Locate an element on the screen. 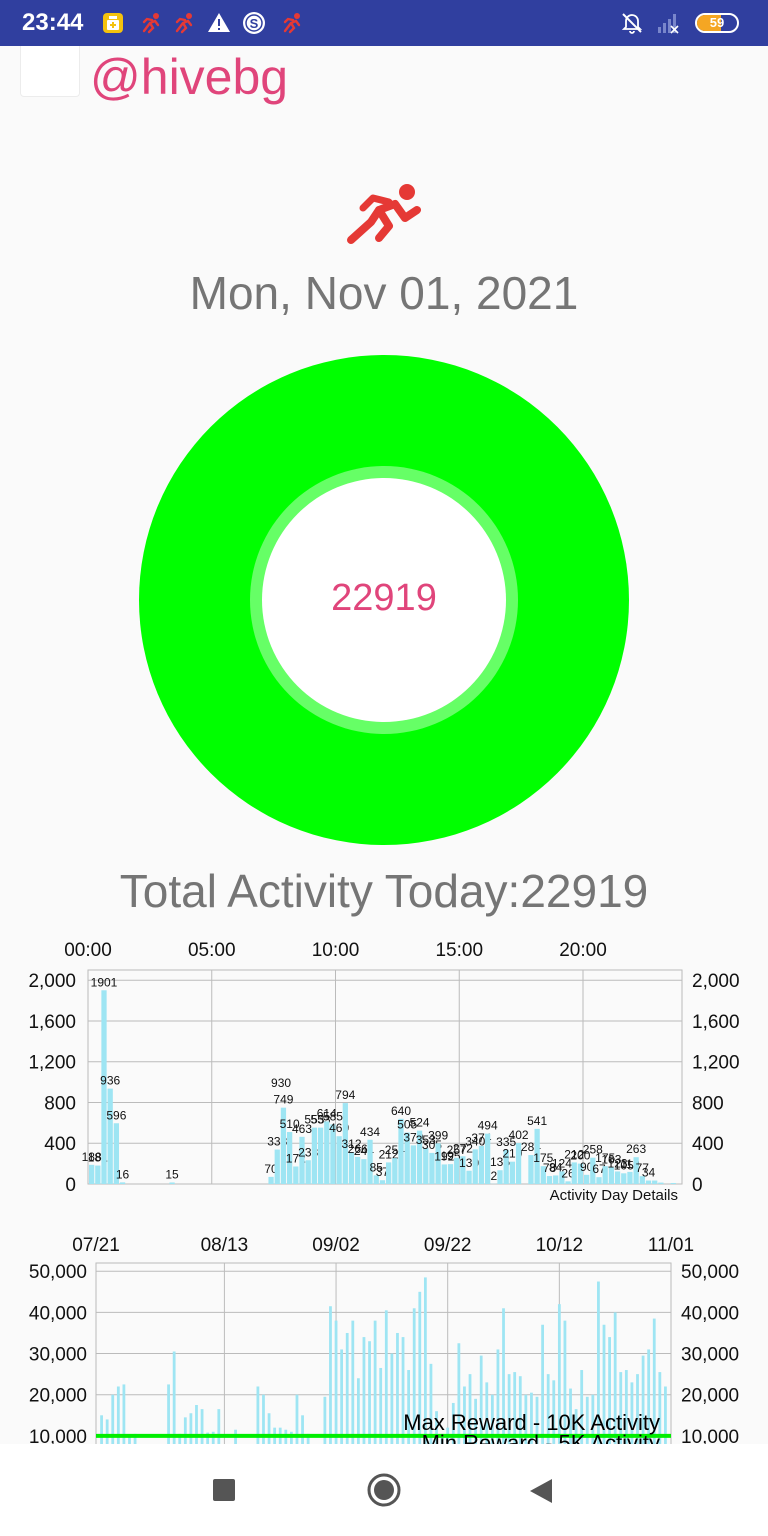 This screenshot has height=1536, width=768. bar-value-label: 124 is located at coordinates (562, 1163).